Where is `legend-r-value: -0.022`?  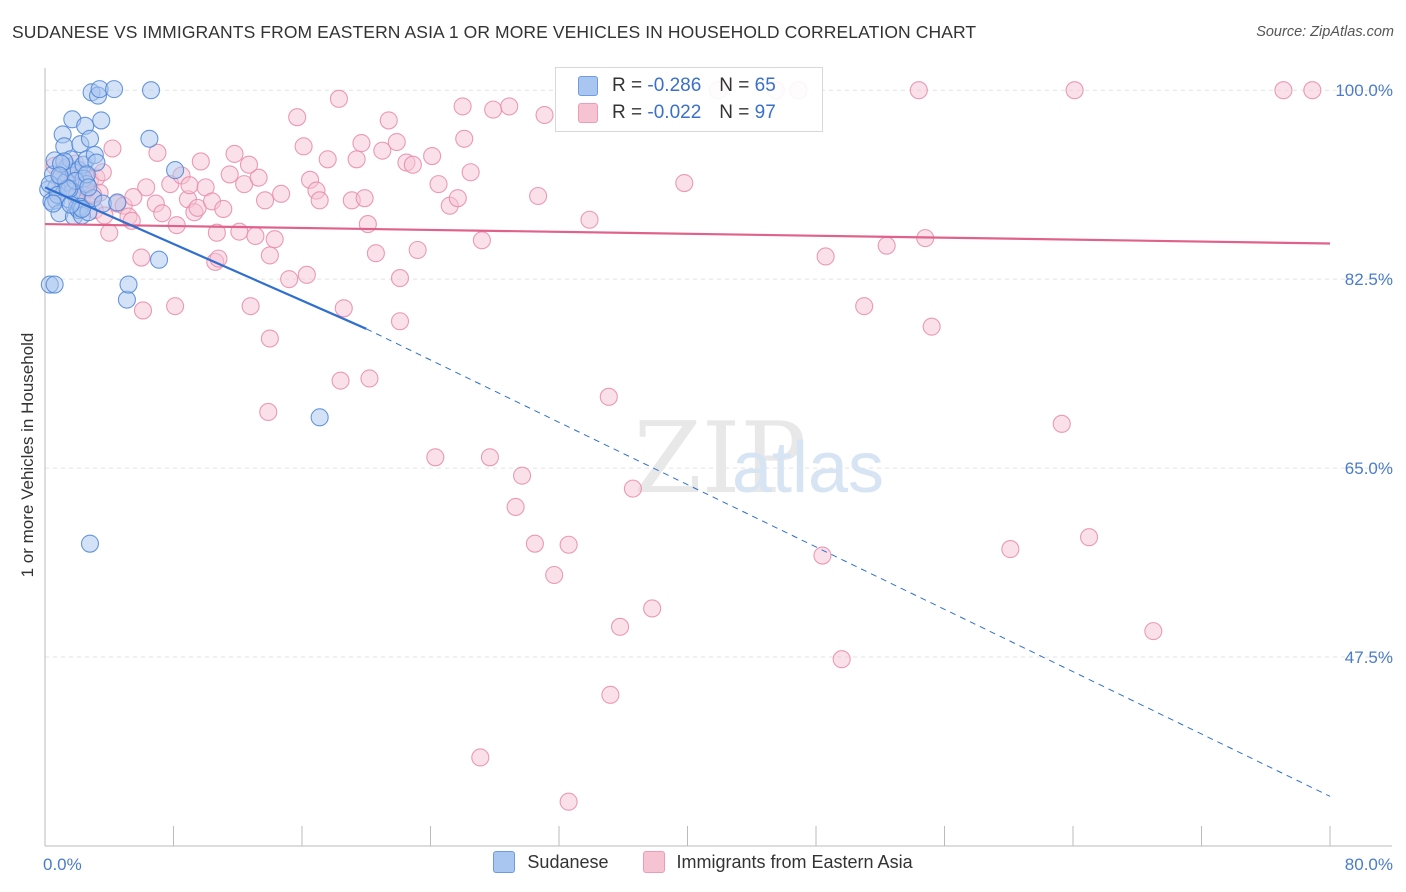
legend-r-value: -0.022 is located at coordinates (674, 112).